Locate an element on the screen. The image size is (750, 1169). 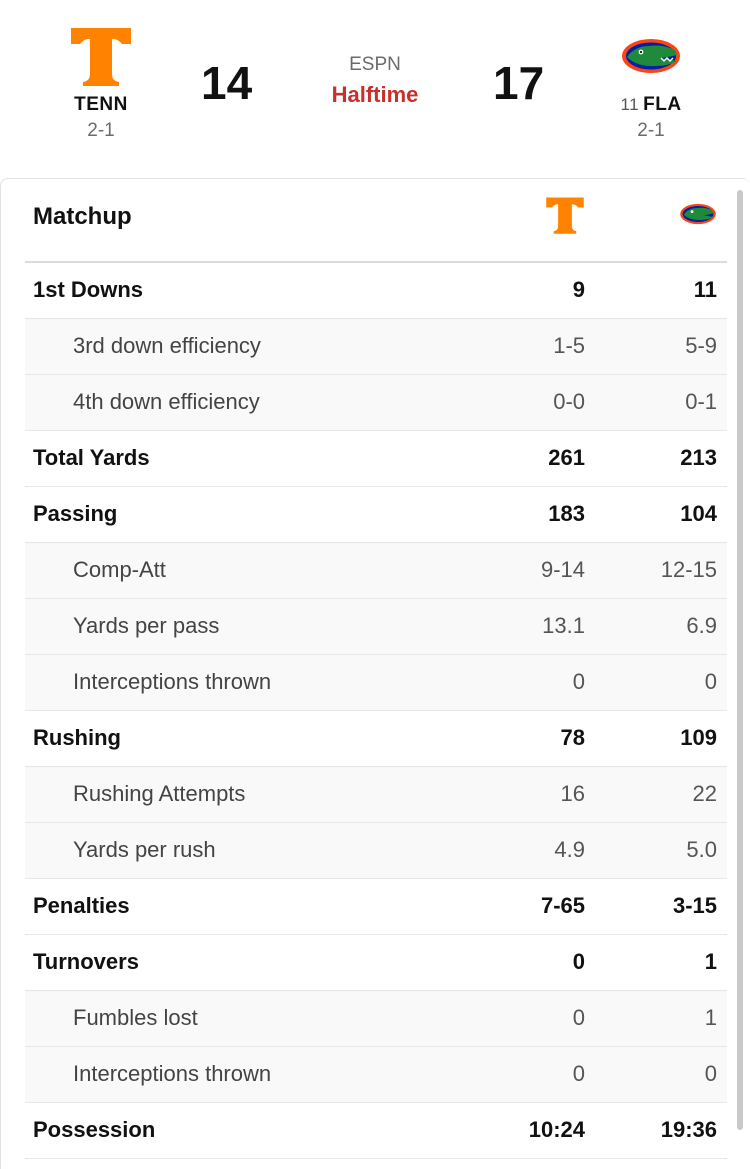
away-team-abbr: TENN is located at coordinates (101, 104).